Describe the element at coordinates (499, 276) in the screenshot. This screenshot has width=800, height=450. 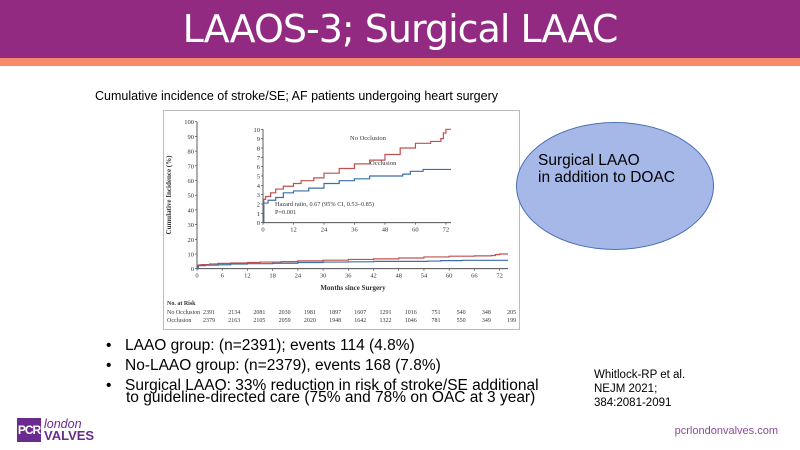
I see `main-x-tick-label: 72` at that location.